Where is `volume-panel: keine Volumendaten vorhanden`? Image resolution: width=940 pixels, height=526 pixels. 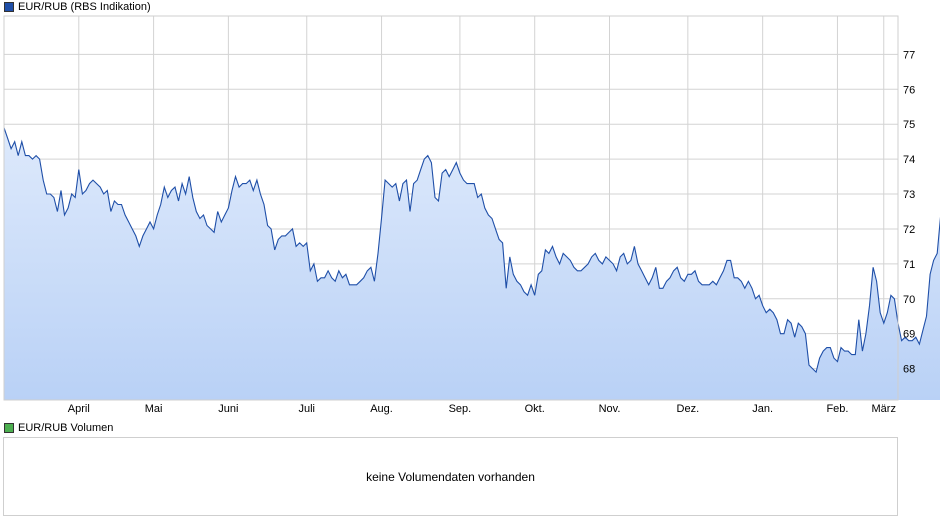 volume-panel: keine Volumendaten vorhanden is located at coordinates (450, 476).